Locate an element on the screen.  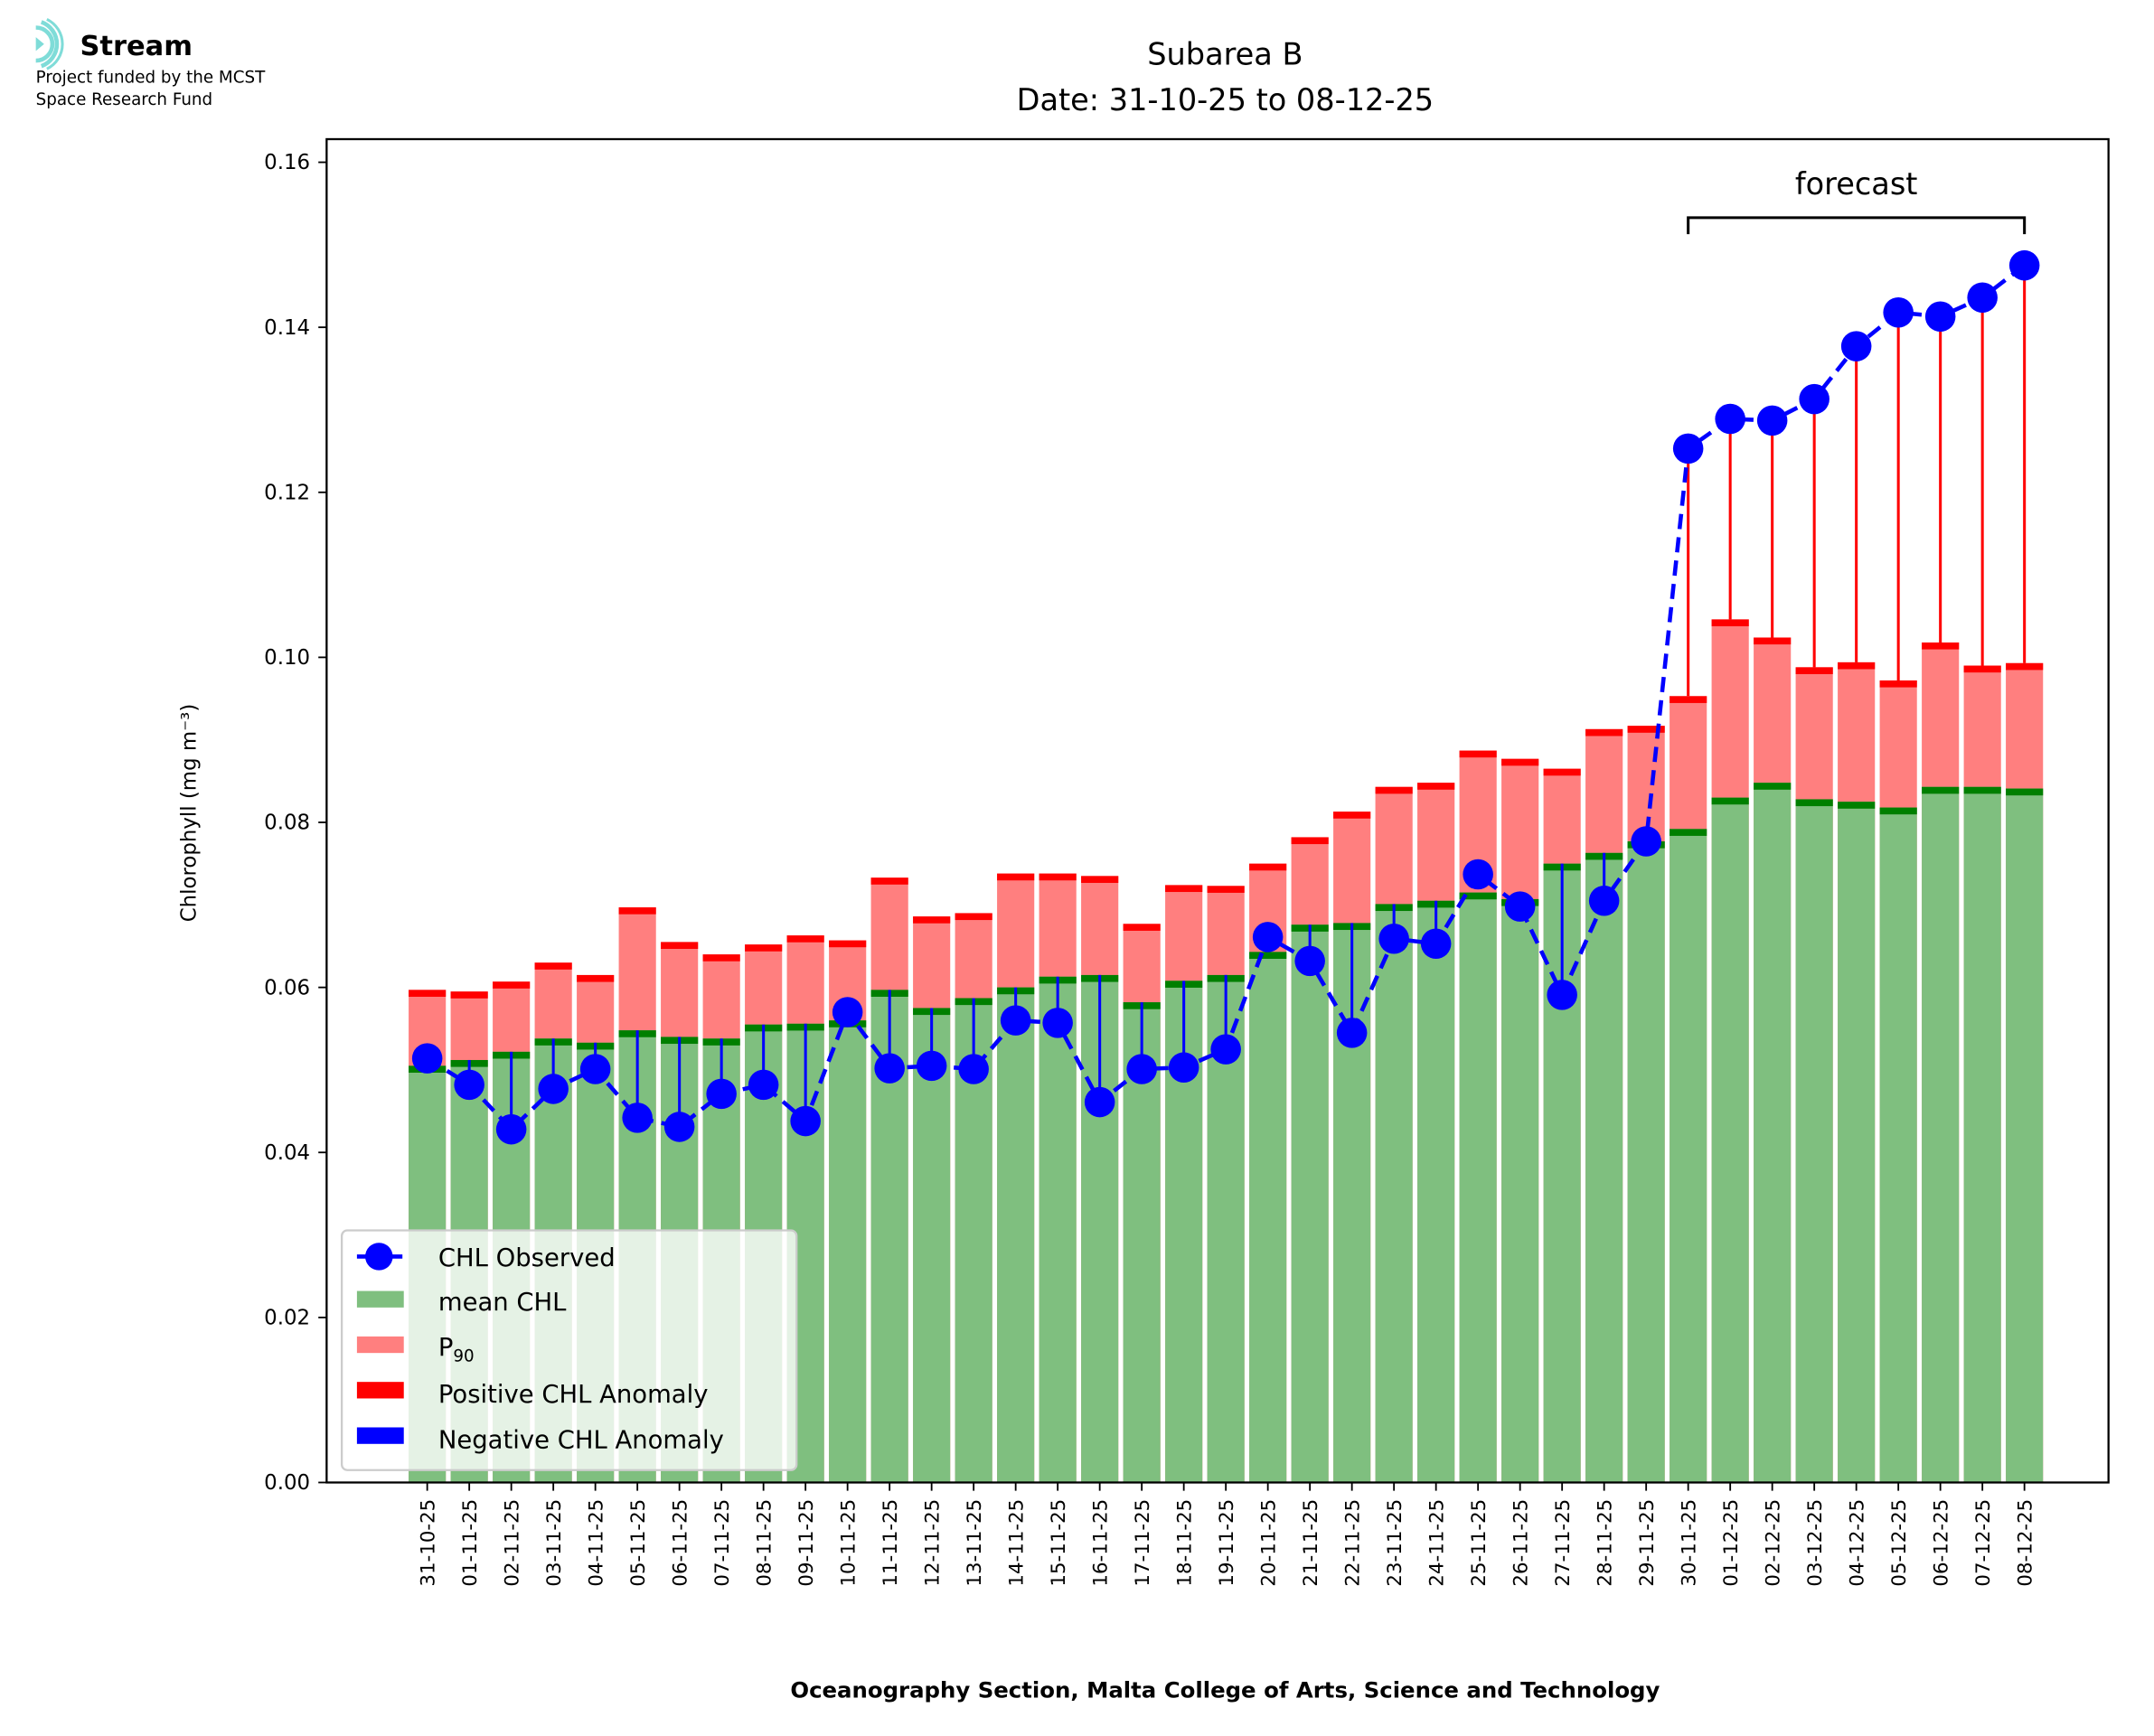
stream-logo-icon is located at coordinates (49, 43).